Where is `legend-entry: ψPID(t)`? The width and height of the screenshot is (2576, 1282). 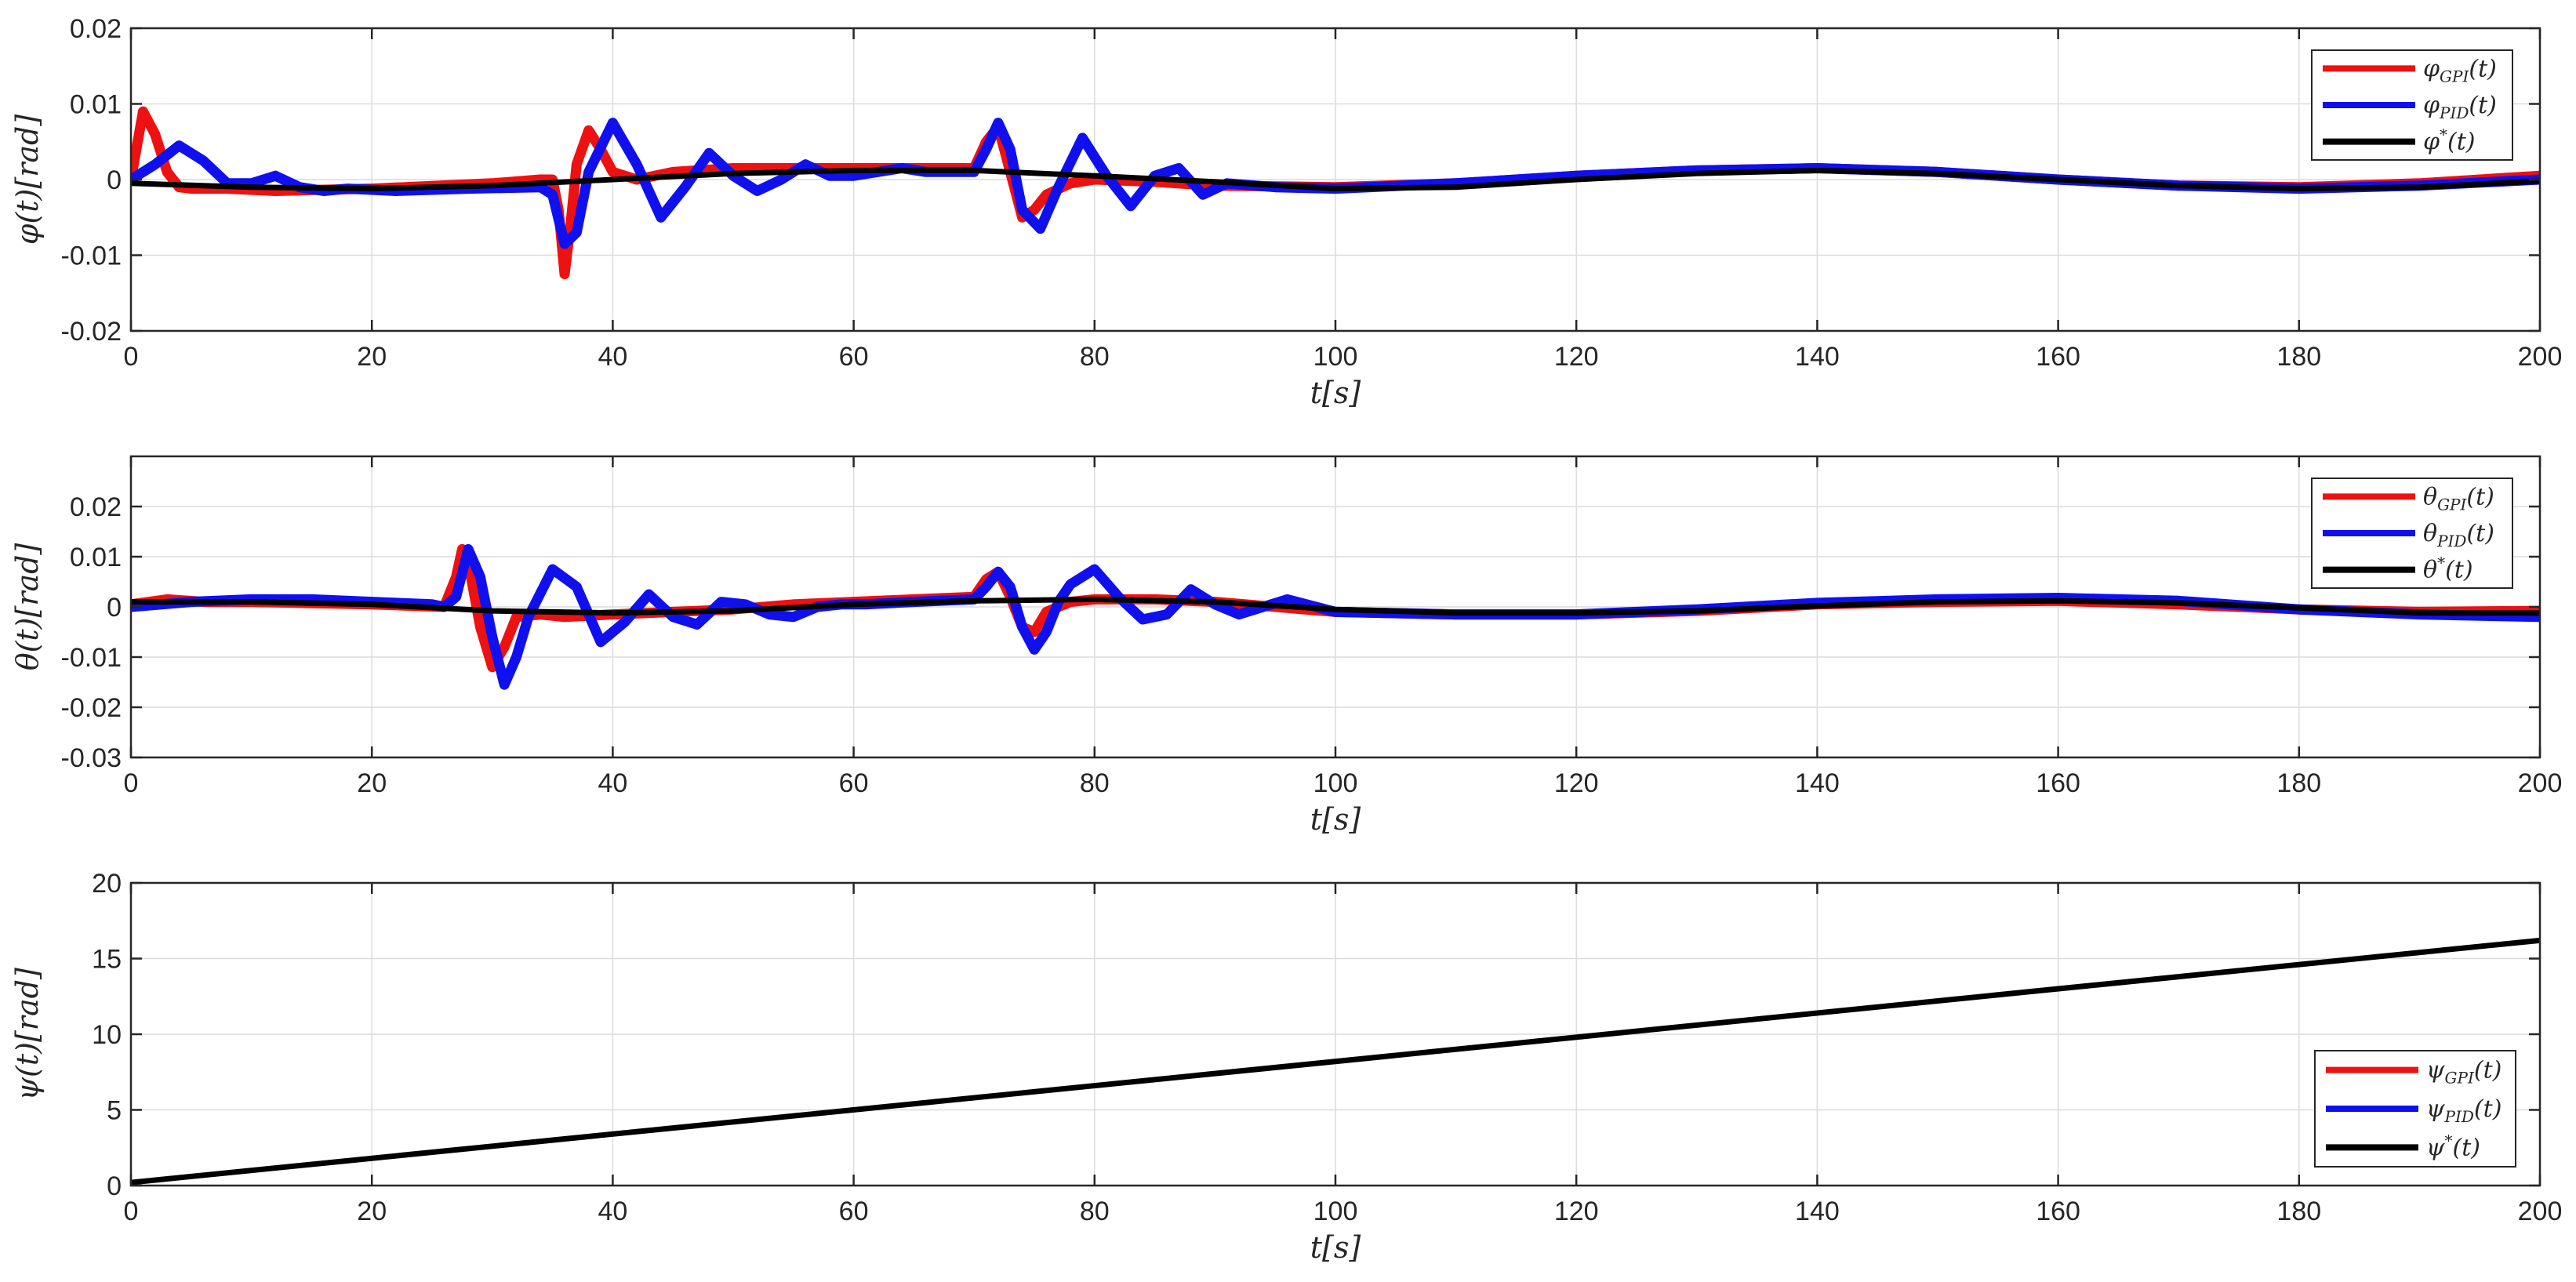 legend-entry: ψPID(t) is located at coordinates (2464, 1111).